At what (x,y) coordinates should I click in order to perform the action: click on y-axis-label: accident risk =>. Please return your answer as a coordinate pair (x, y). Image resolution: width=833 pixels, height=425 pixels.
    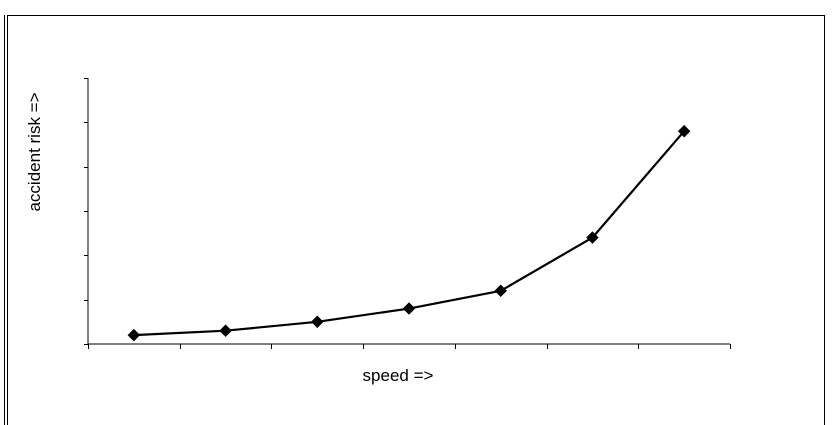
    Looking at the image, I should click on (34, 151).